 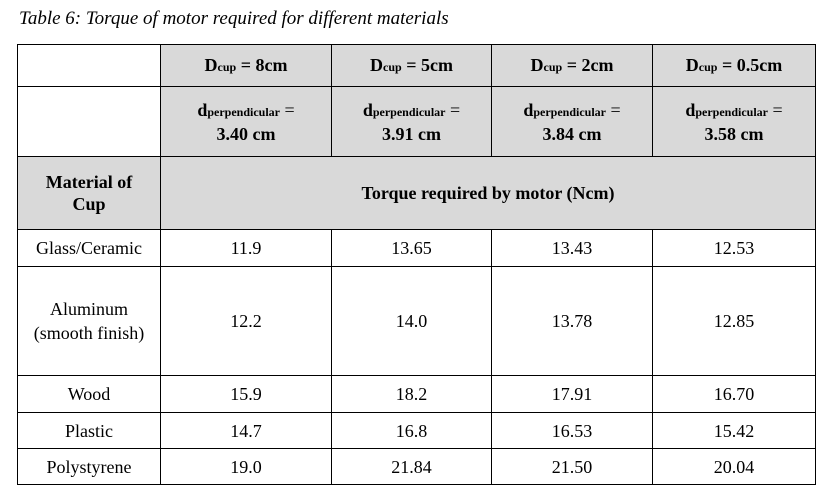 What do you see at coordinates (89, 466) in the screenshot?
I see `material-cell: Polystyrene` at bounding box center [89, 466].